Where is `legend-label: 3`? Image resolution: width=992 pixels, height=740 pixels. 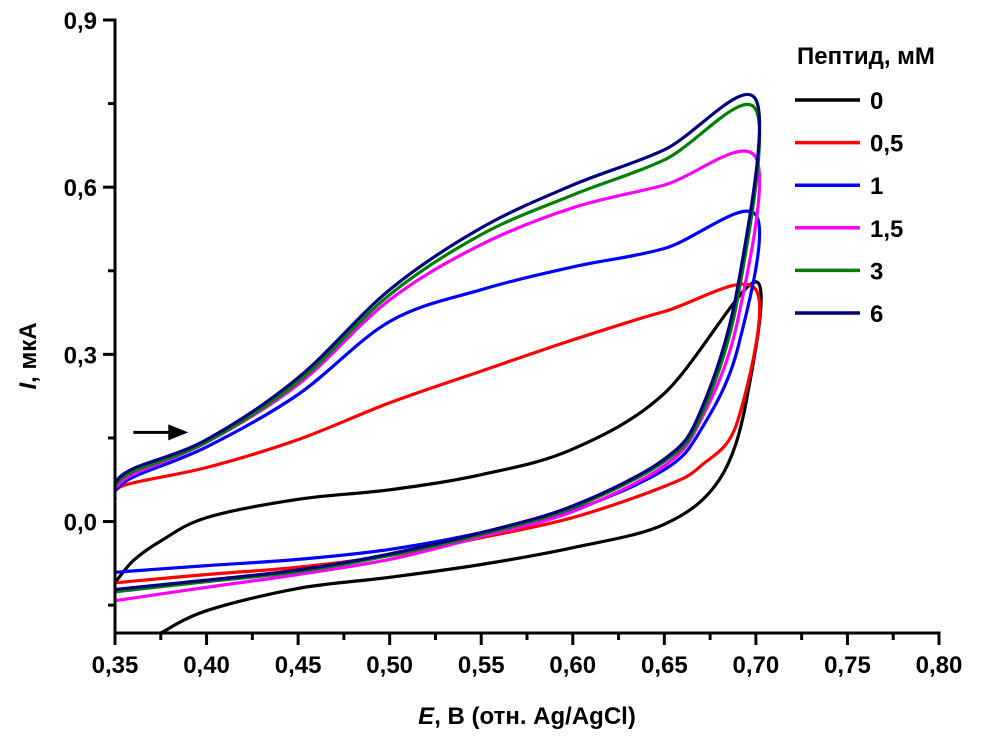 legend-label: 3 is located at coordinates (876, 271).